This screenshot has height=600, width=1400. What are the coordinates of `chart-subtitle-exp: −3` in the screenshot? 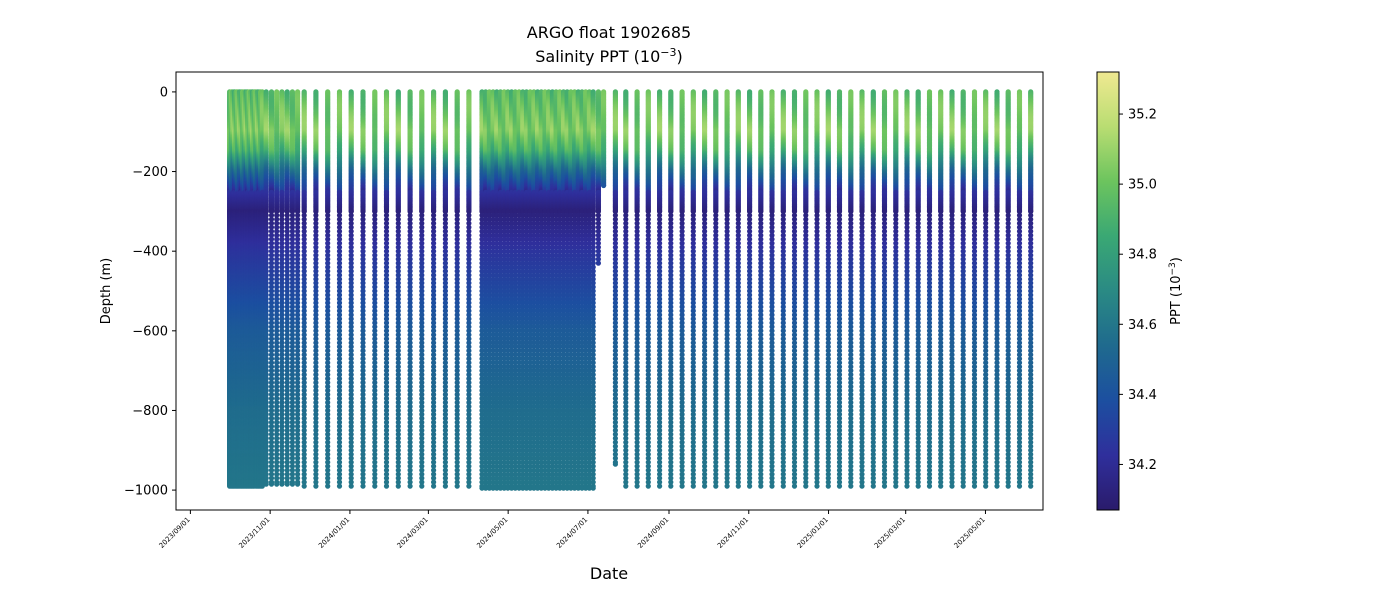 It's located at (668, 52).